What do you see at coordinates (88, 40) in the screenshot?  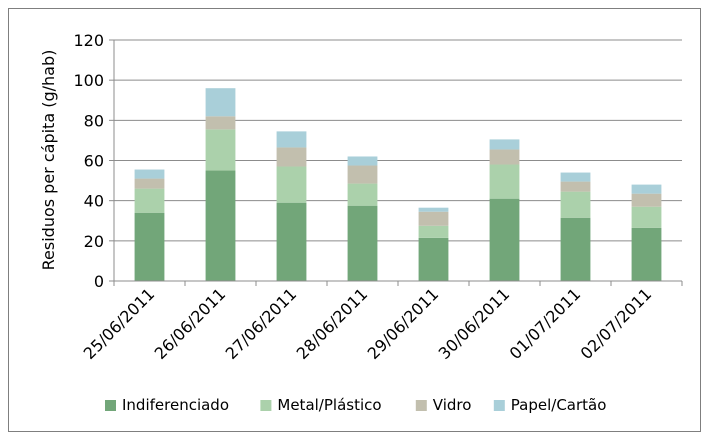 I see `y-tick-label: 120` at bounding box center [88, 40].